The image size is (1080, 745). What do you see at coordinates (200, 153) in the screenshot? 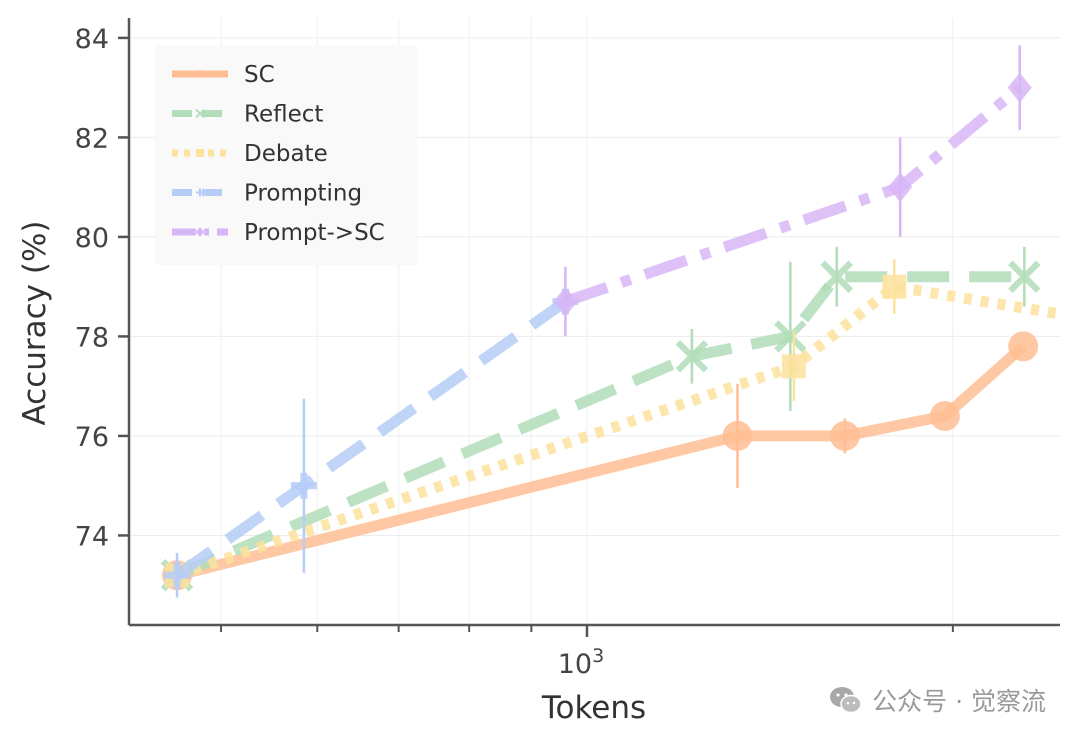
I see `legend-marker-debate` at bounding box center [200, 153].